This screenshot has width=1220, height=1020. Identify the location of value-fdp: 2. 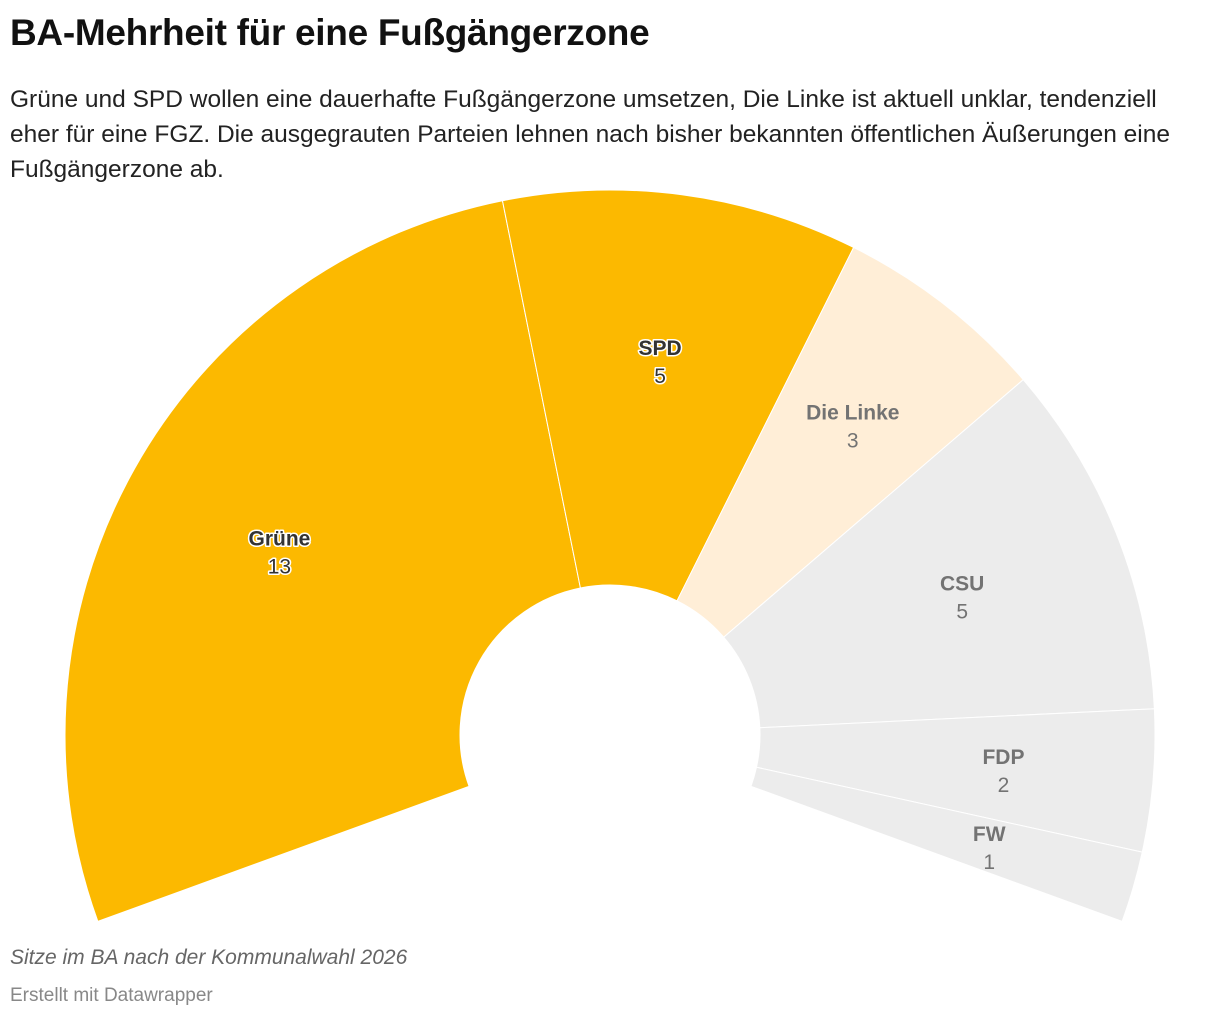
(1004, 785).